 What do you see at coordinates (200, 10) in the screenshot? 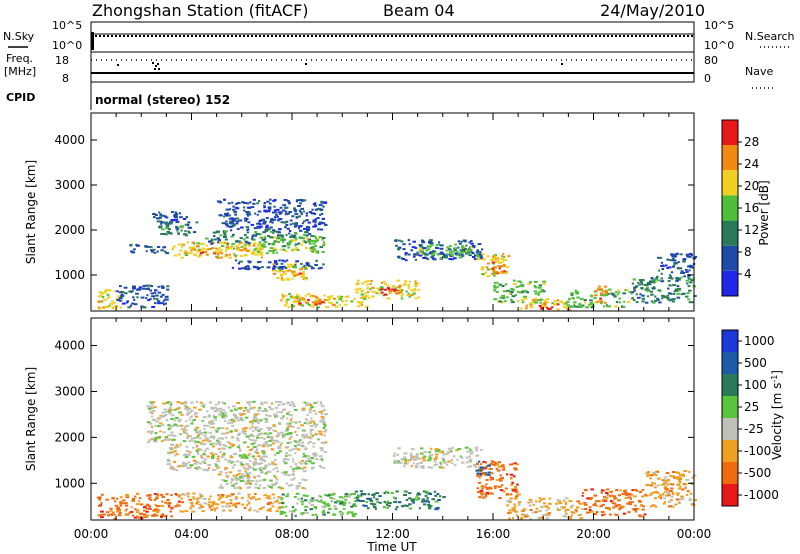
I see `station-title: Zhongshan Station (fitACF)` at bounding box center [200, 10].